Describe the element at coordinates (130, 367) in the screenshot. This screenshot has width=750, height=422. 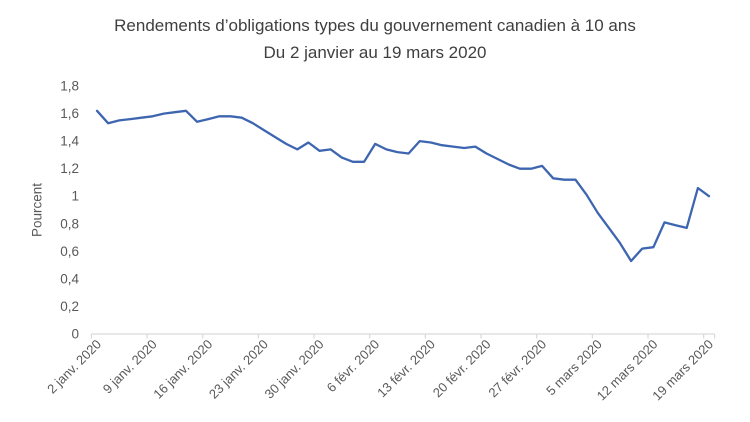
I see `x-axis-tick-label: 9 janv. 2020` at that location.